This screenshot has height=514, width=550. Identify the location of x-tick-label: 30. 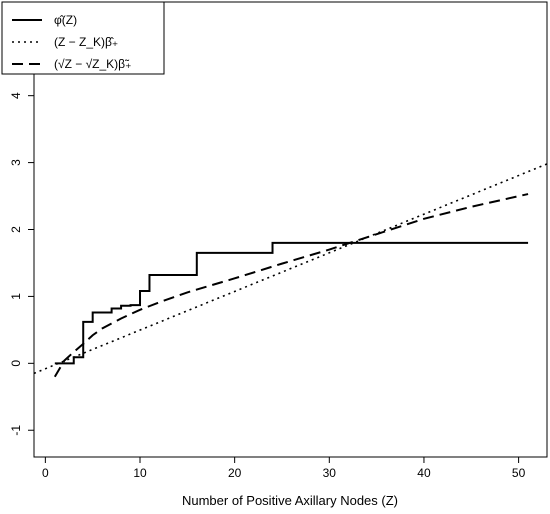
(330, 473).